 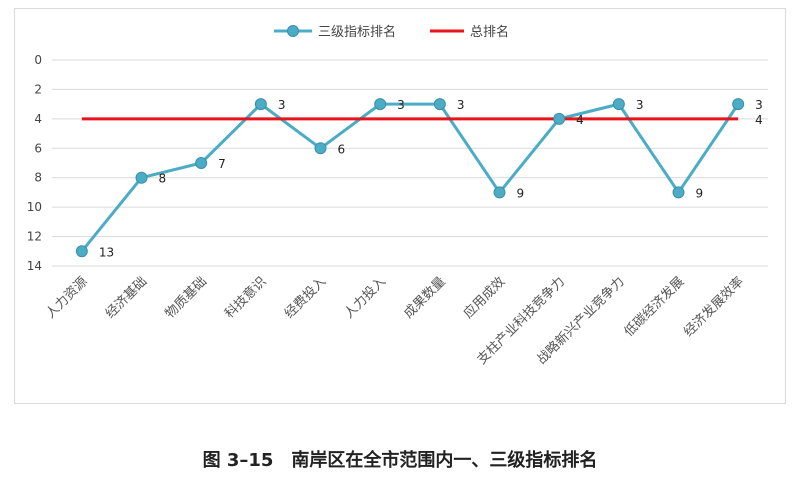 I want to click on data-label: 4, so click(x=580, y=120).